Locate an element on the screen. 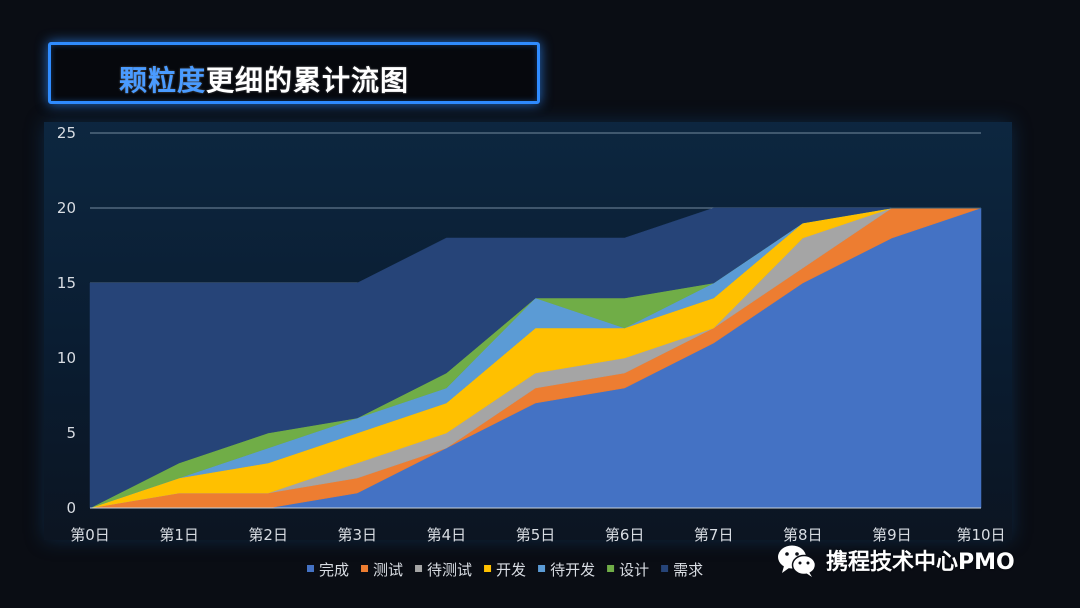  x-tick-label: 第1日 is located at coordinates (179, 535).